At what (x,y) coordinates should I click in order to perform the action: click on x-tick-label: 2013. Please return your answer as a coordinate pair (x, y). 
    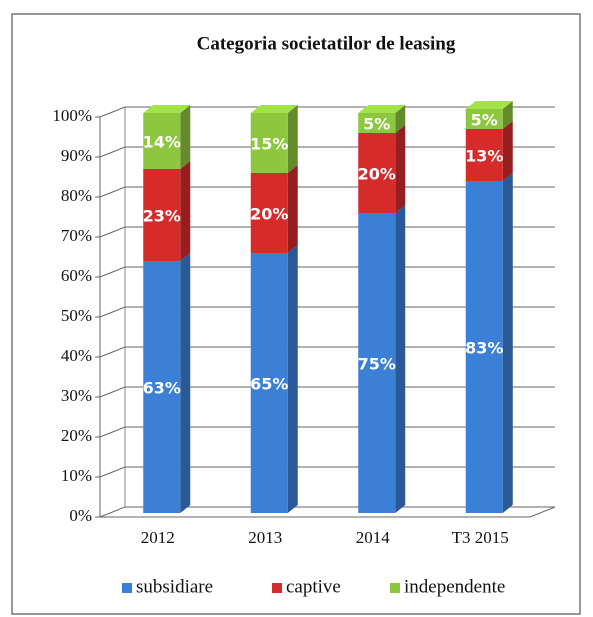
    Looking at the image, I should click on (265, 537).